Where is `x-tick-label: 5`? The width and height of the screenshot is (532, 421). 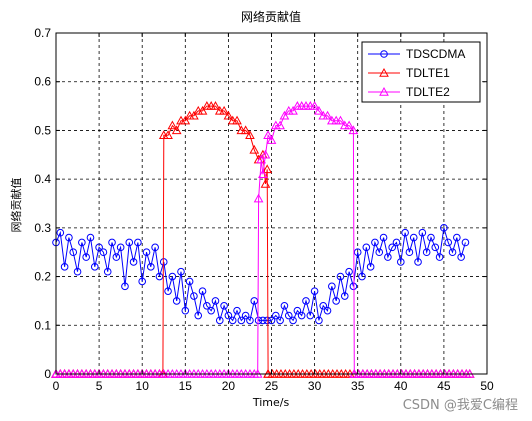 x-tick-label: 5 is located at coordinates (99, 386).